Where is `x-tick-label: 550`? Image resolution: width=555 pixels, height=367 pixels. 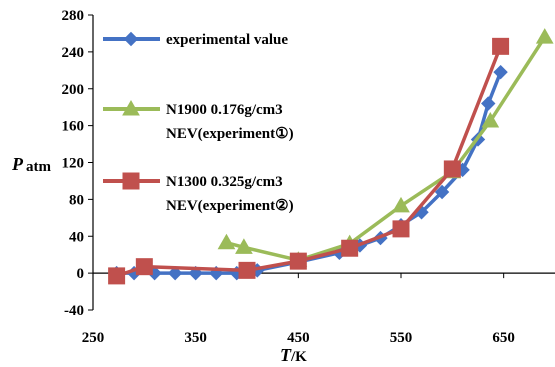
x-tick-label: 550 is located at coordinates (401, 338).